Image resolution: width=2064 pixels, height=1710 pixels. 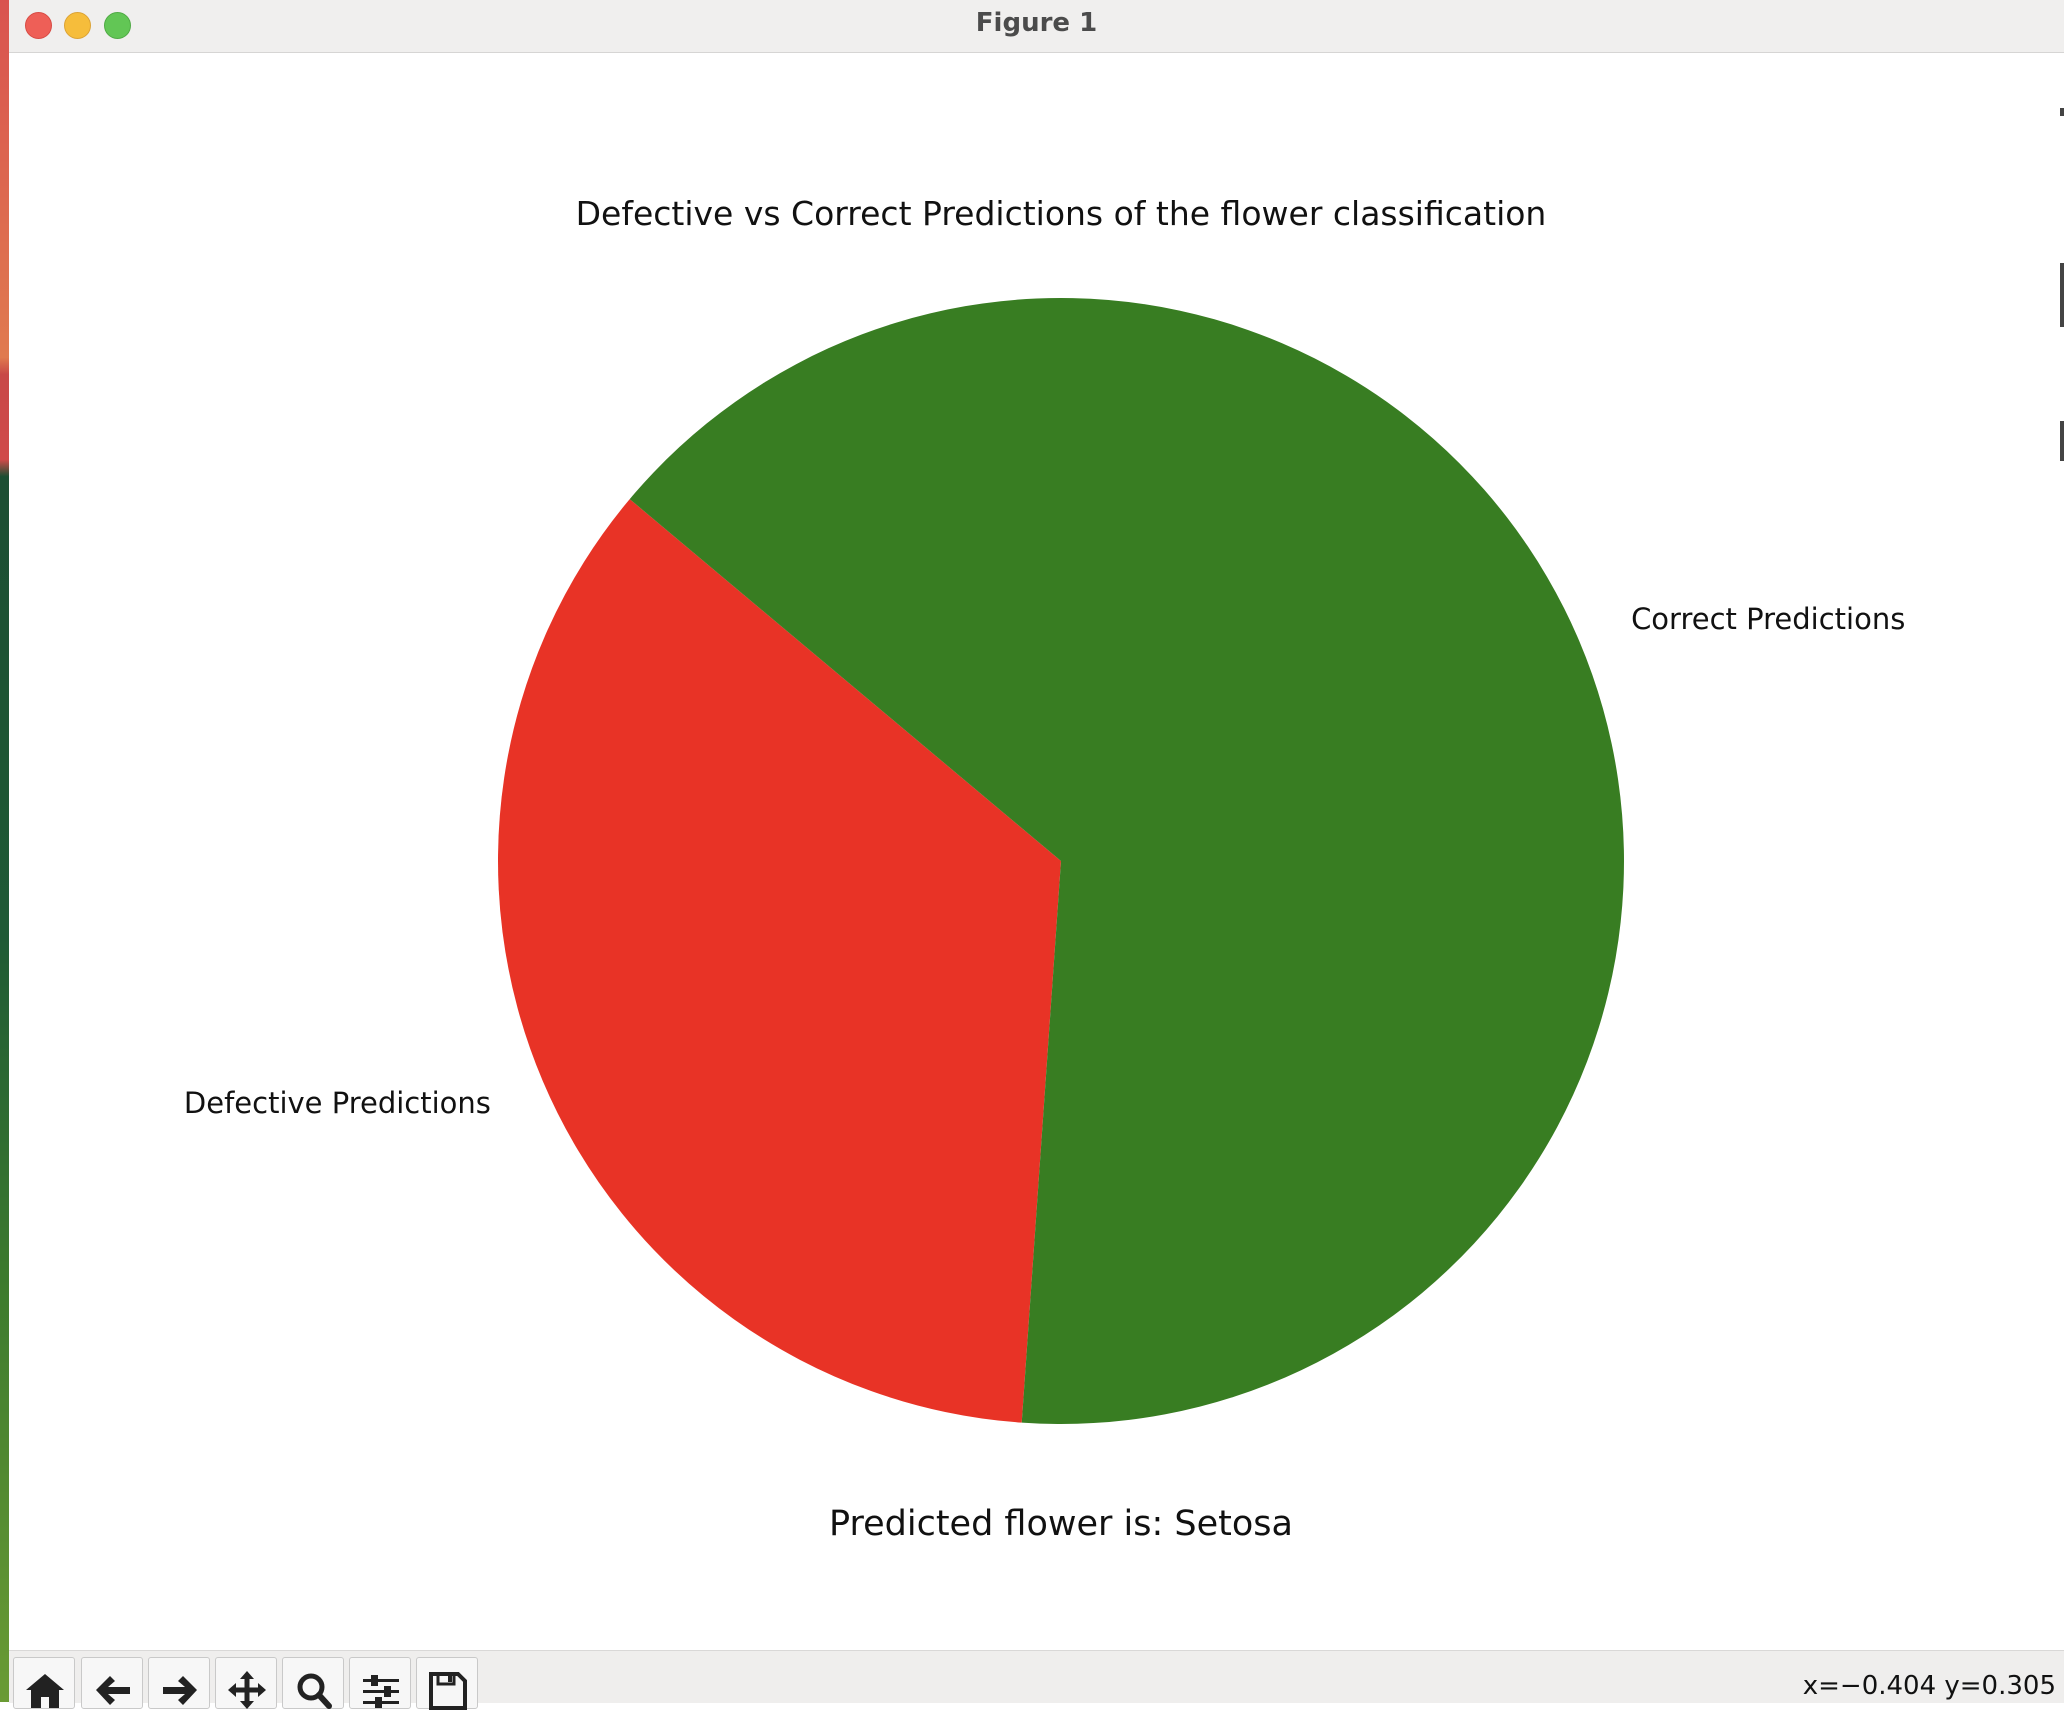 I want to click on minimize-window-button, so click(x=77, y=25).